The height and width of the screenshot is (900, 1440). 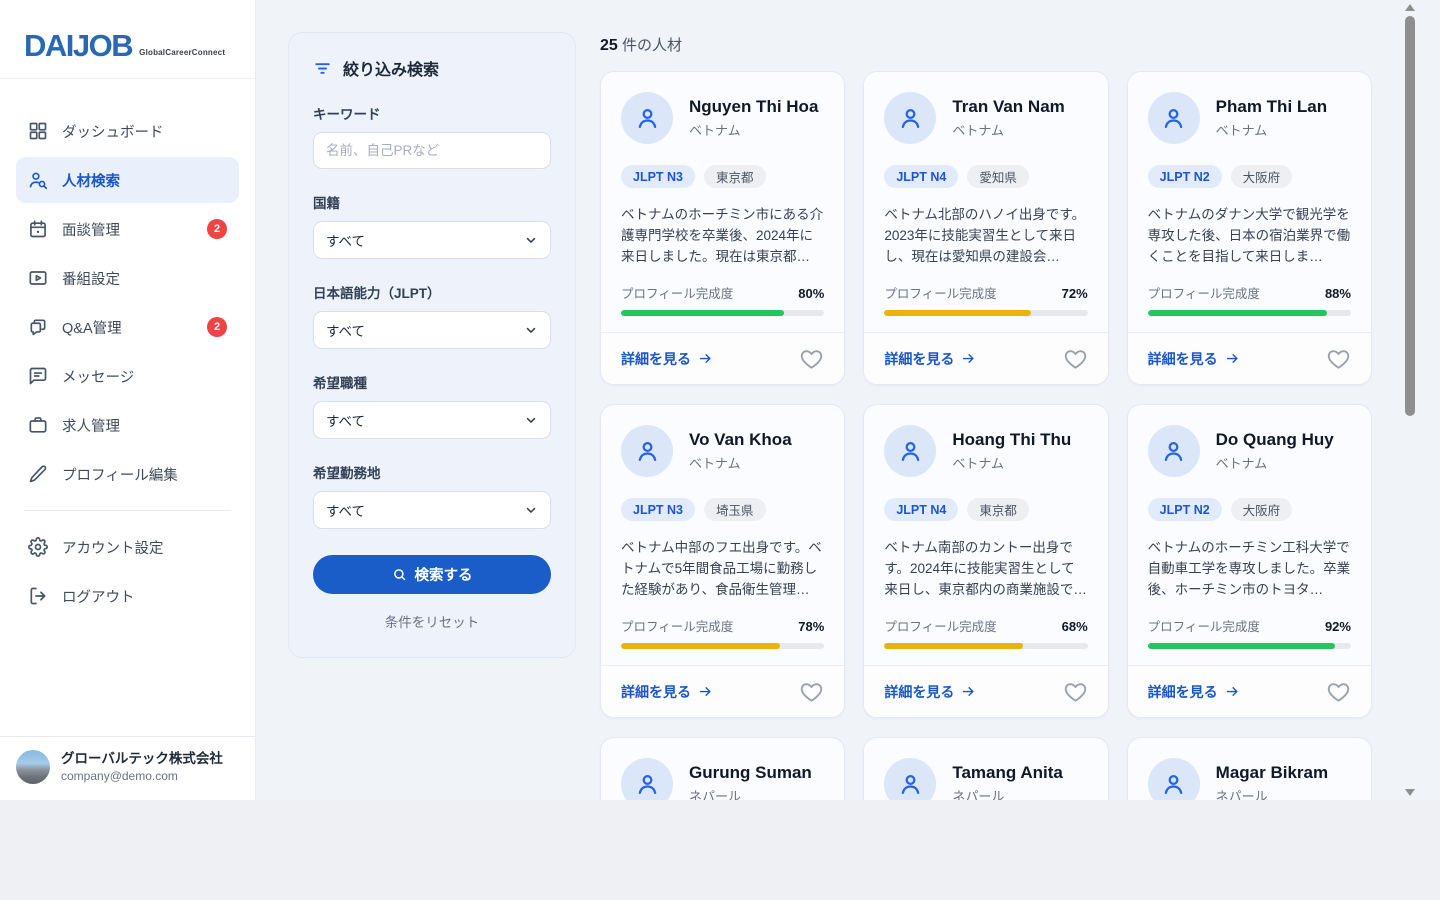 I want to click on logo: DAIJOB GlobalCareerConnect, so click(x=127, y=39).